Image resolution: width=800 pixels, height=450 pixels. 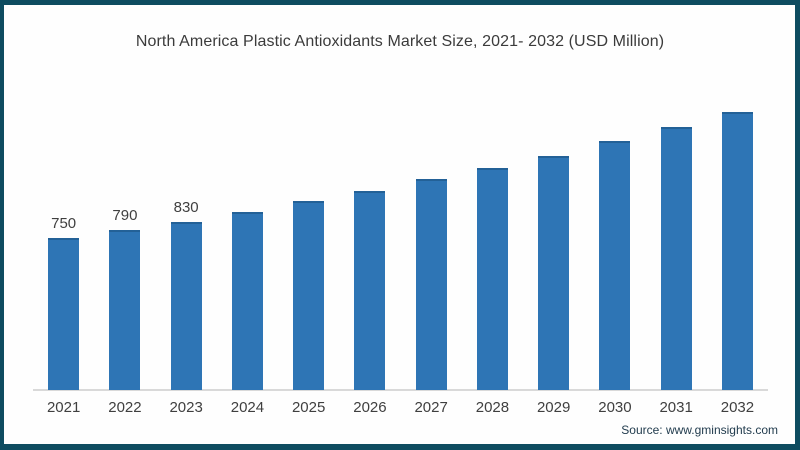 I want to click on x-axis-label-2023: 2023, so click(x=186, y=407).